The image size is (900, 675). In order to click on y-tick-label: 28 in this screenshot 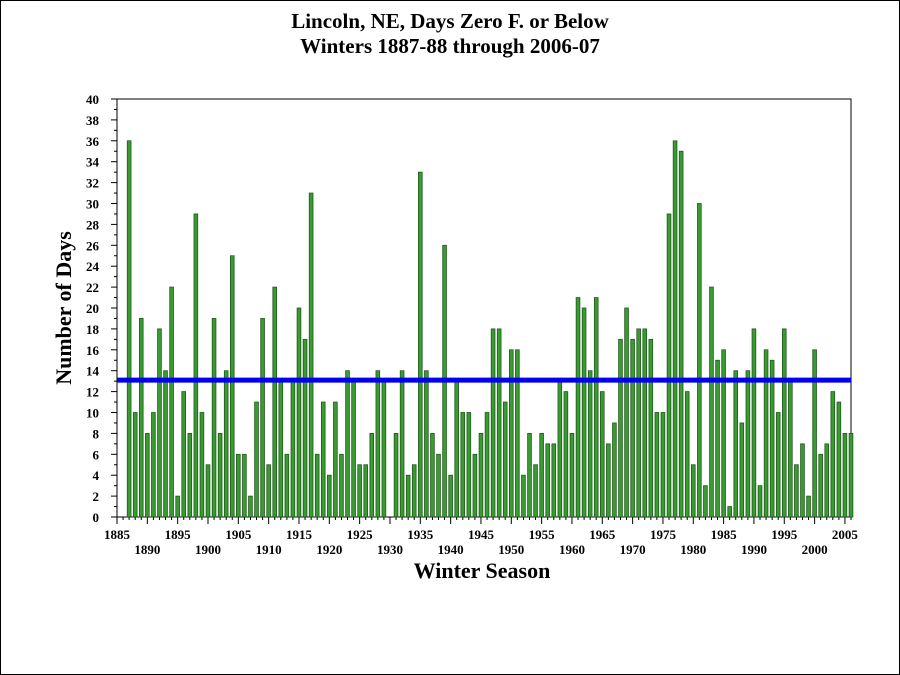, I will do `click(93, 224)`.